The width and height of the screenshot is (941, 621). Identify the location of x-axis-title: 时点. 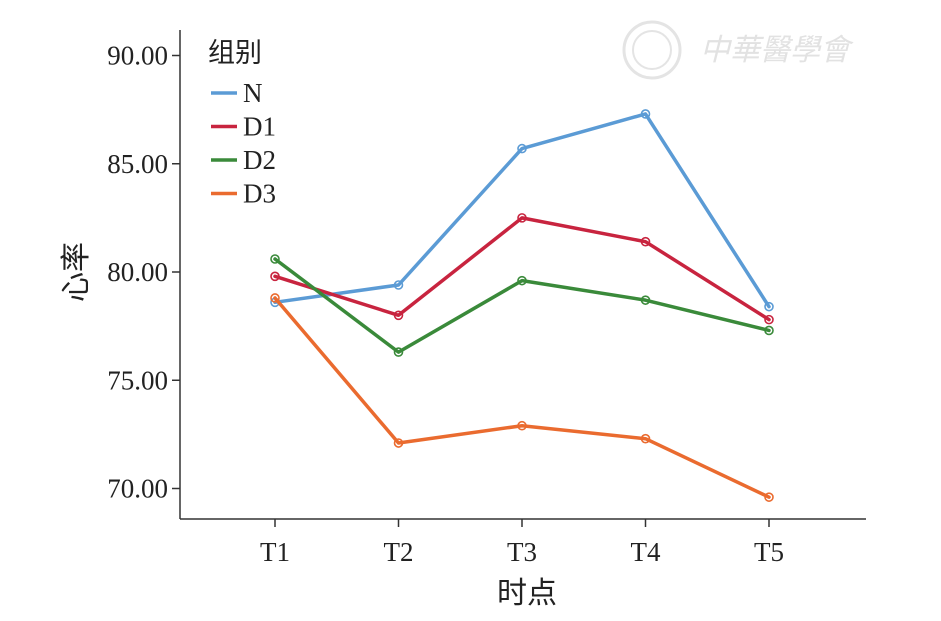
(527, 593).